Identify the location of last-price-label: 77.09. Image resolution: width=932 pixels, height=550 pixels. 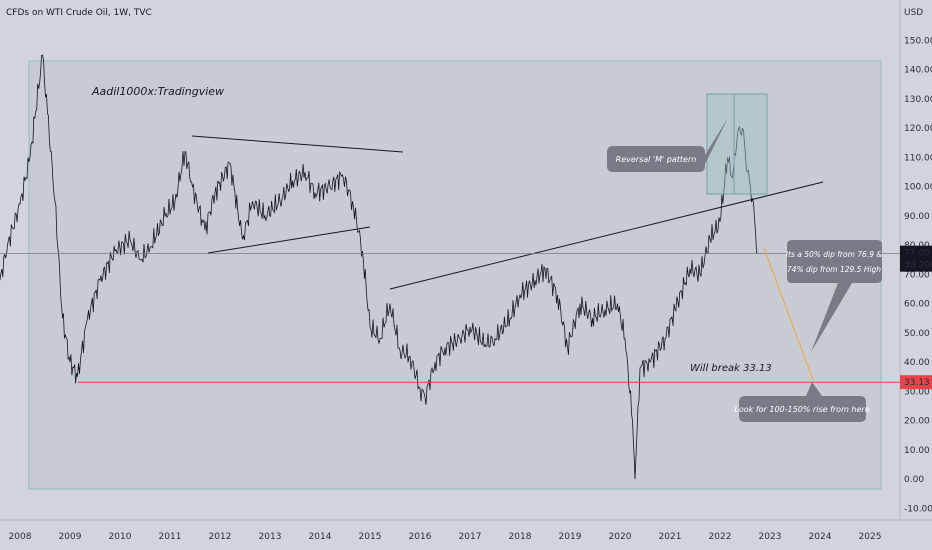
(917, 254).